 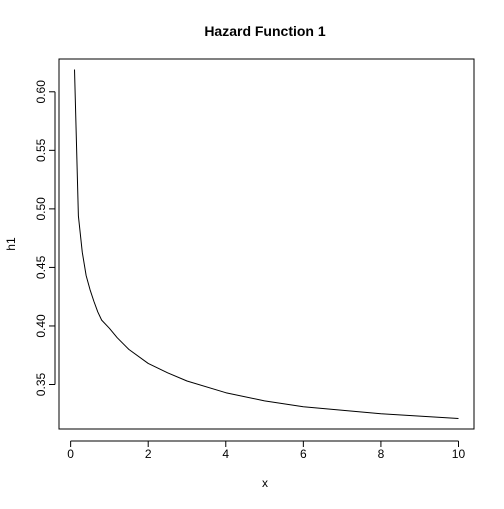 I want to click on x-tick-label: 8, so click(x=381, y=454).